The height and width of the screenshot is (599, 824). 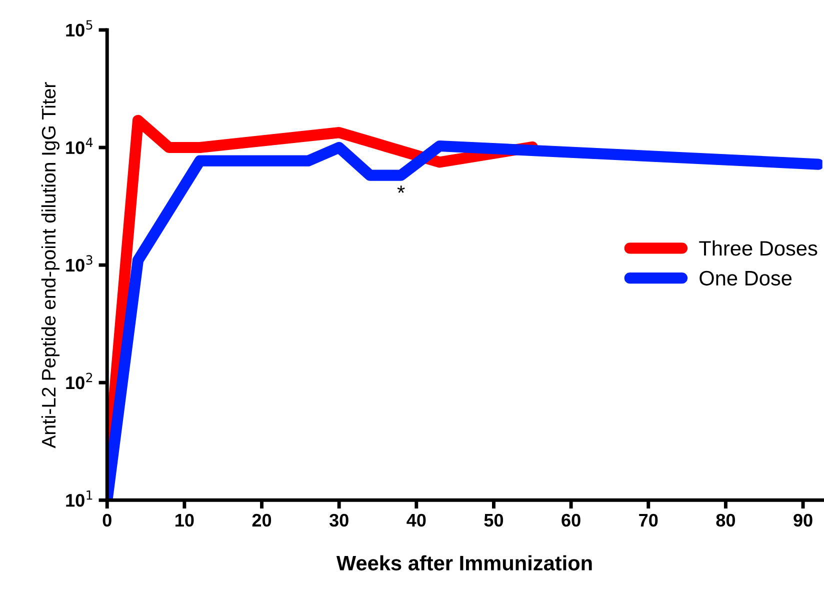 What do you see at coordinates (746, 278) in the screenshot?
I see `legend-label: One Dose` at bounding box center [746, 278].